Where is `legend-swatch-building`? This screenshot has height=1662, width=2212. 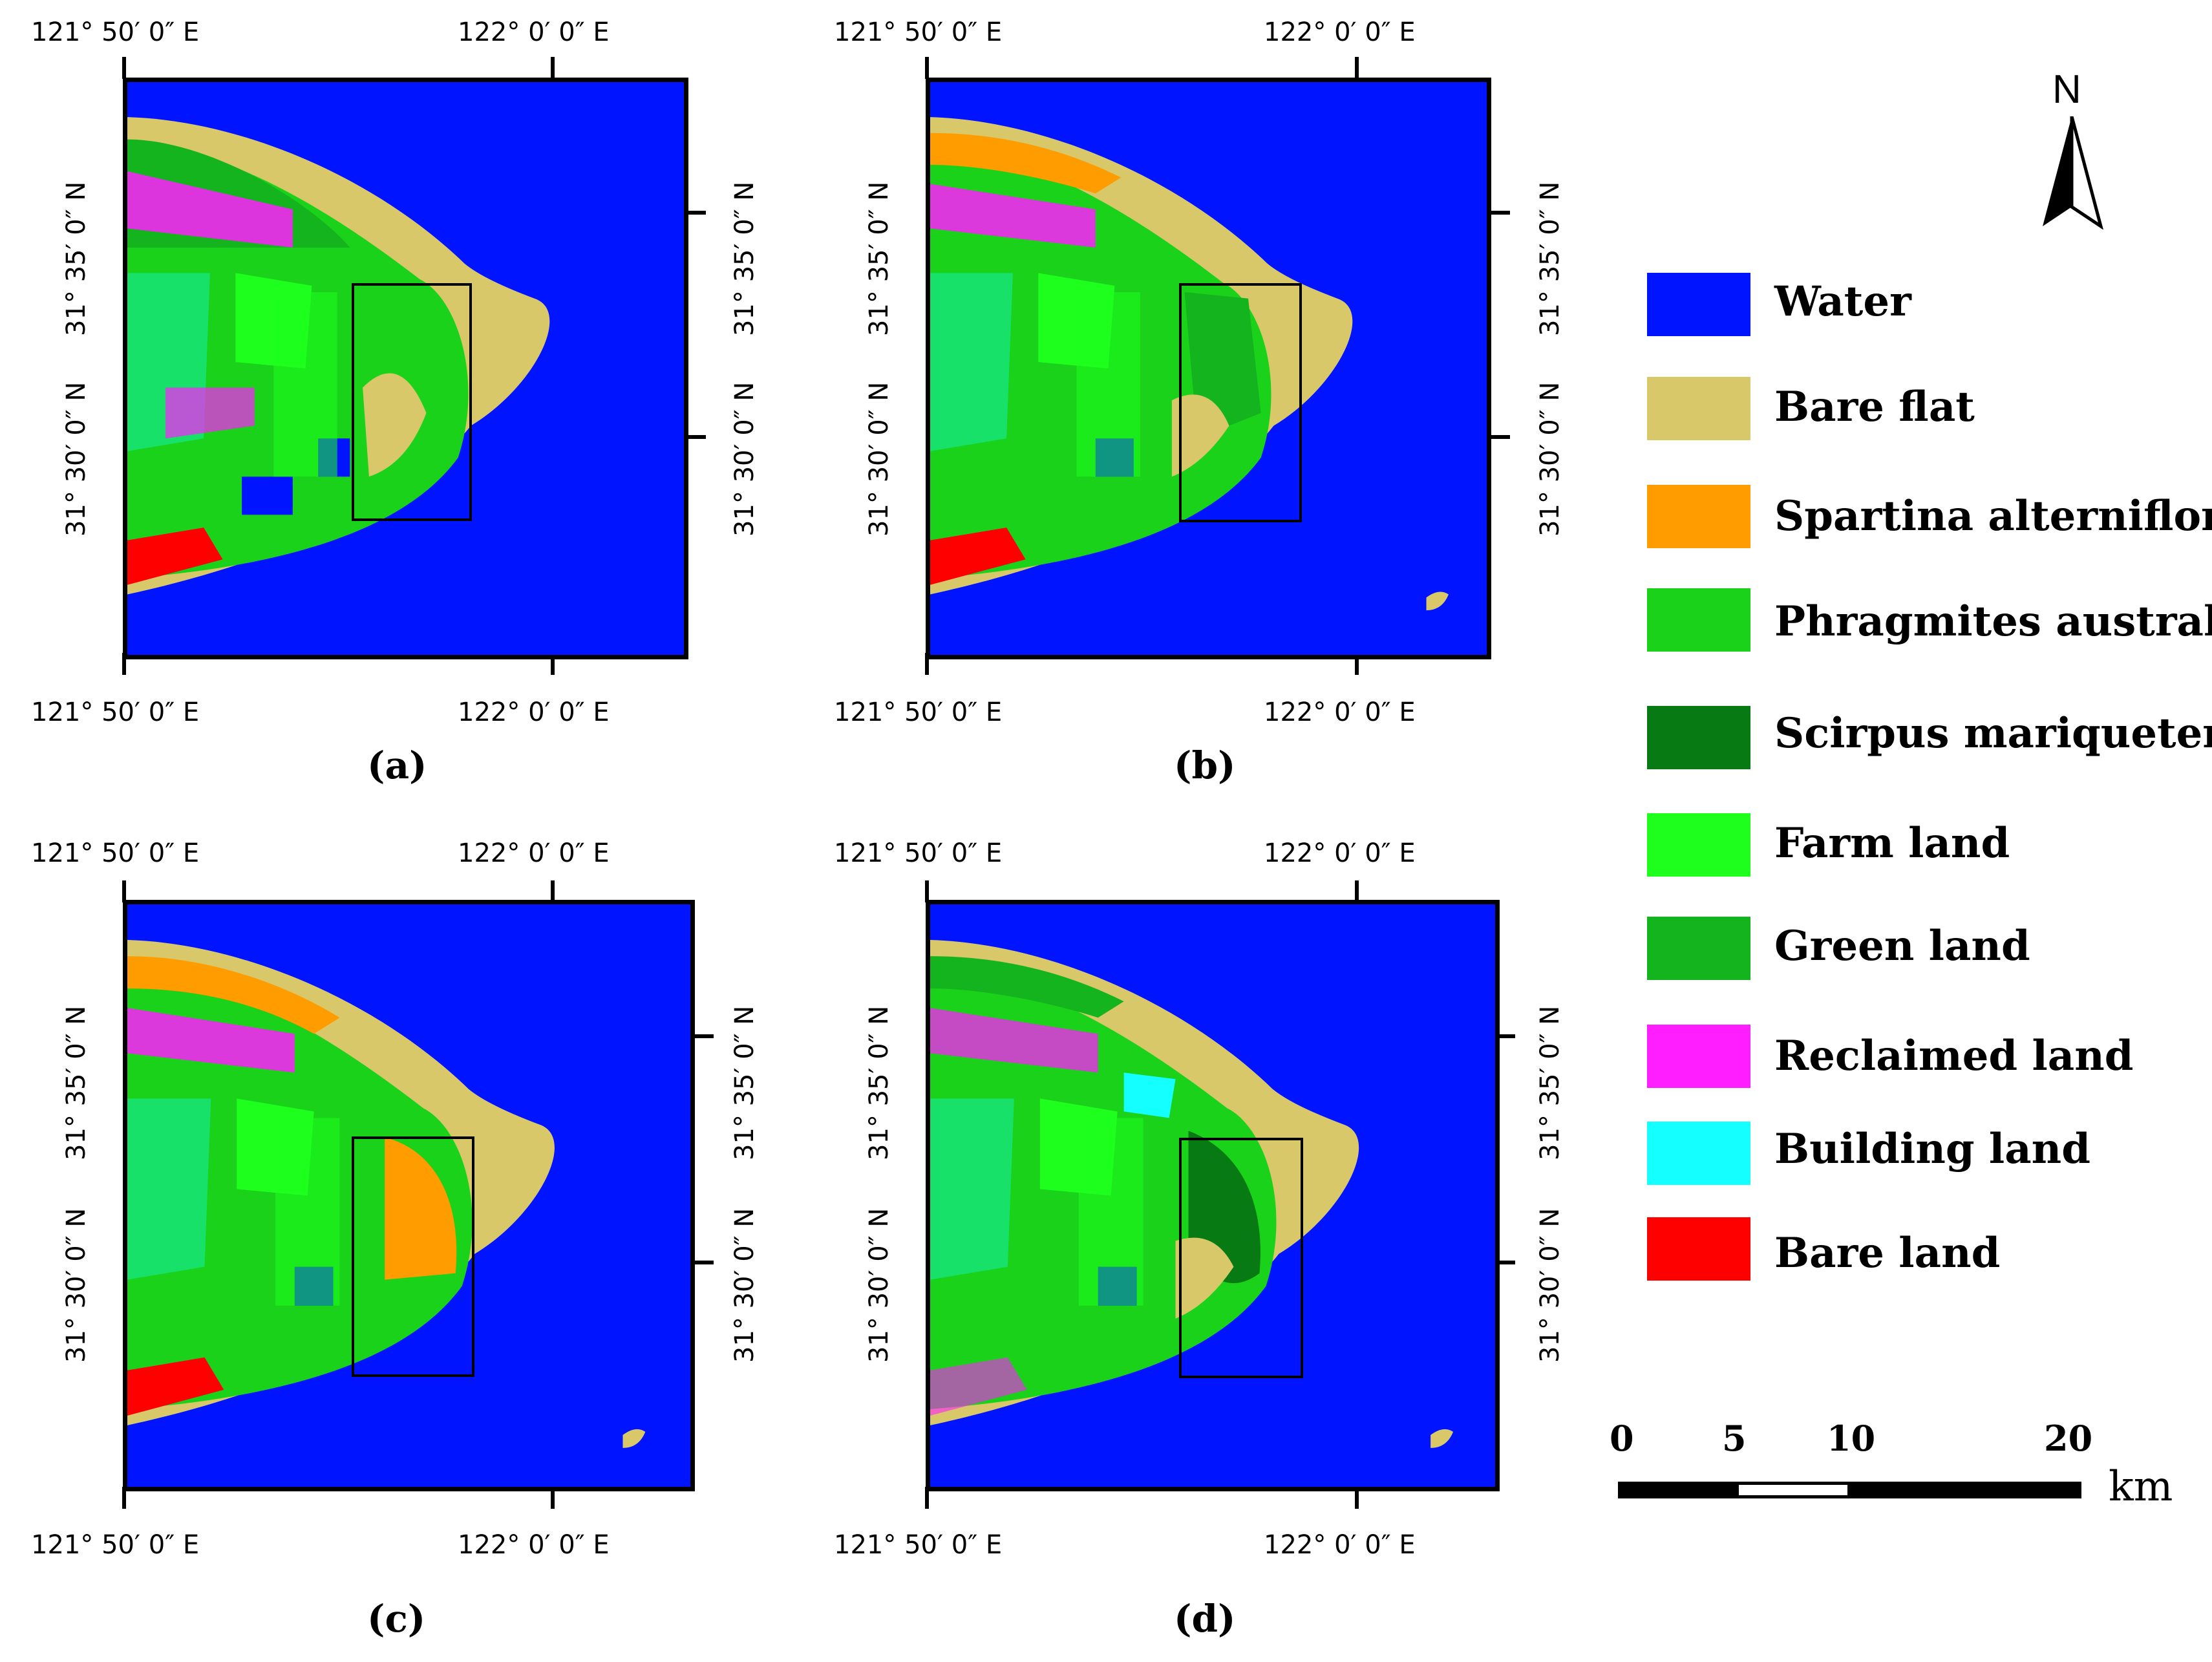 legend-swatch-building is located at coordinates (1698, 1153).